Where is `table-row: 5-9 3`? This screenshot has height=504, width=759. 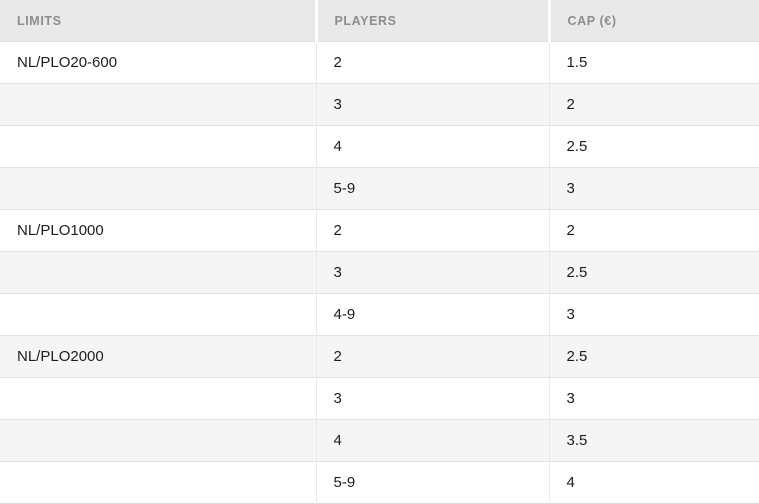
table-row: 5-9 3 is located at coordinates (379, 188).